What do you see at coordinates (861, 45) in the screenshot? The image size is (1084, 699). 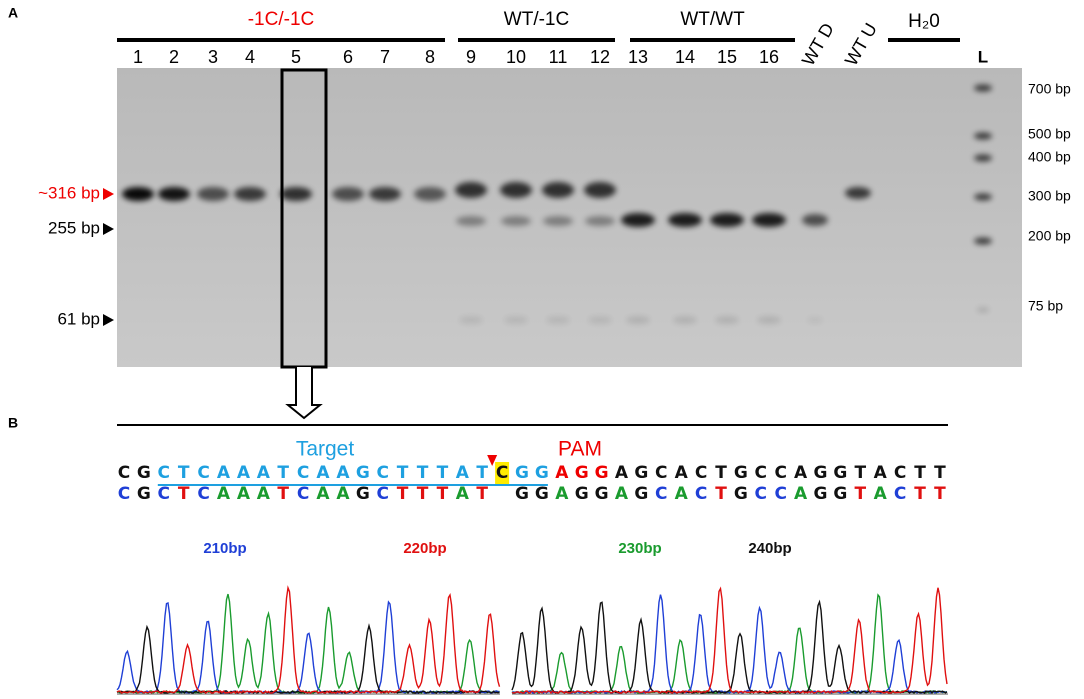 I see `lane-label: WT U` at bounding box center [861, 45].